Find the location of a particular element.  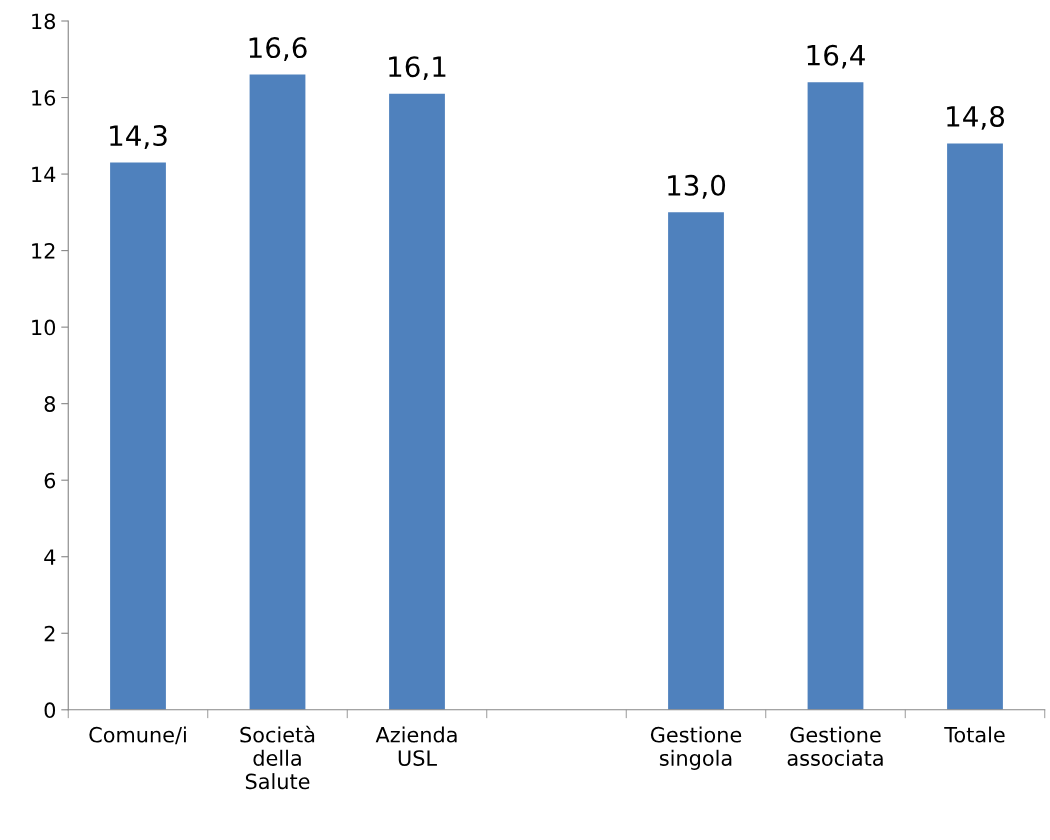

x-tick-label: Gestione associata is located at coordinates (835, 746).